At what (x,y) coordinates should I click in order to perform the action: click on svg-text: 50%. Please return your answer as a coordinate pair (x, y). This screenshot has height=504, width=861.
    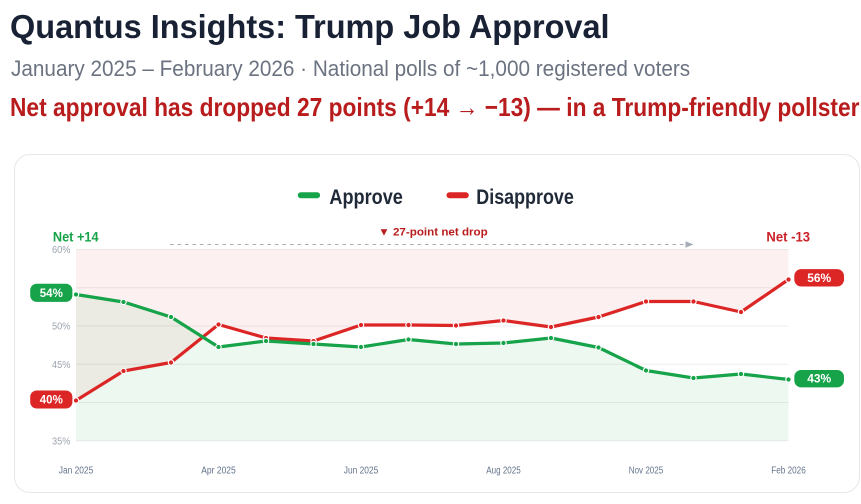
    Looking at the image, I should click on (61, 327).